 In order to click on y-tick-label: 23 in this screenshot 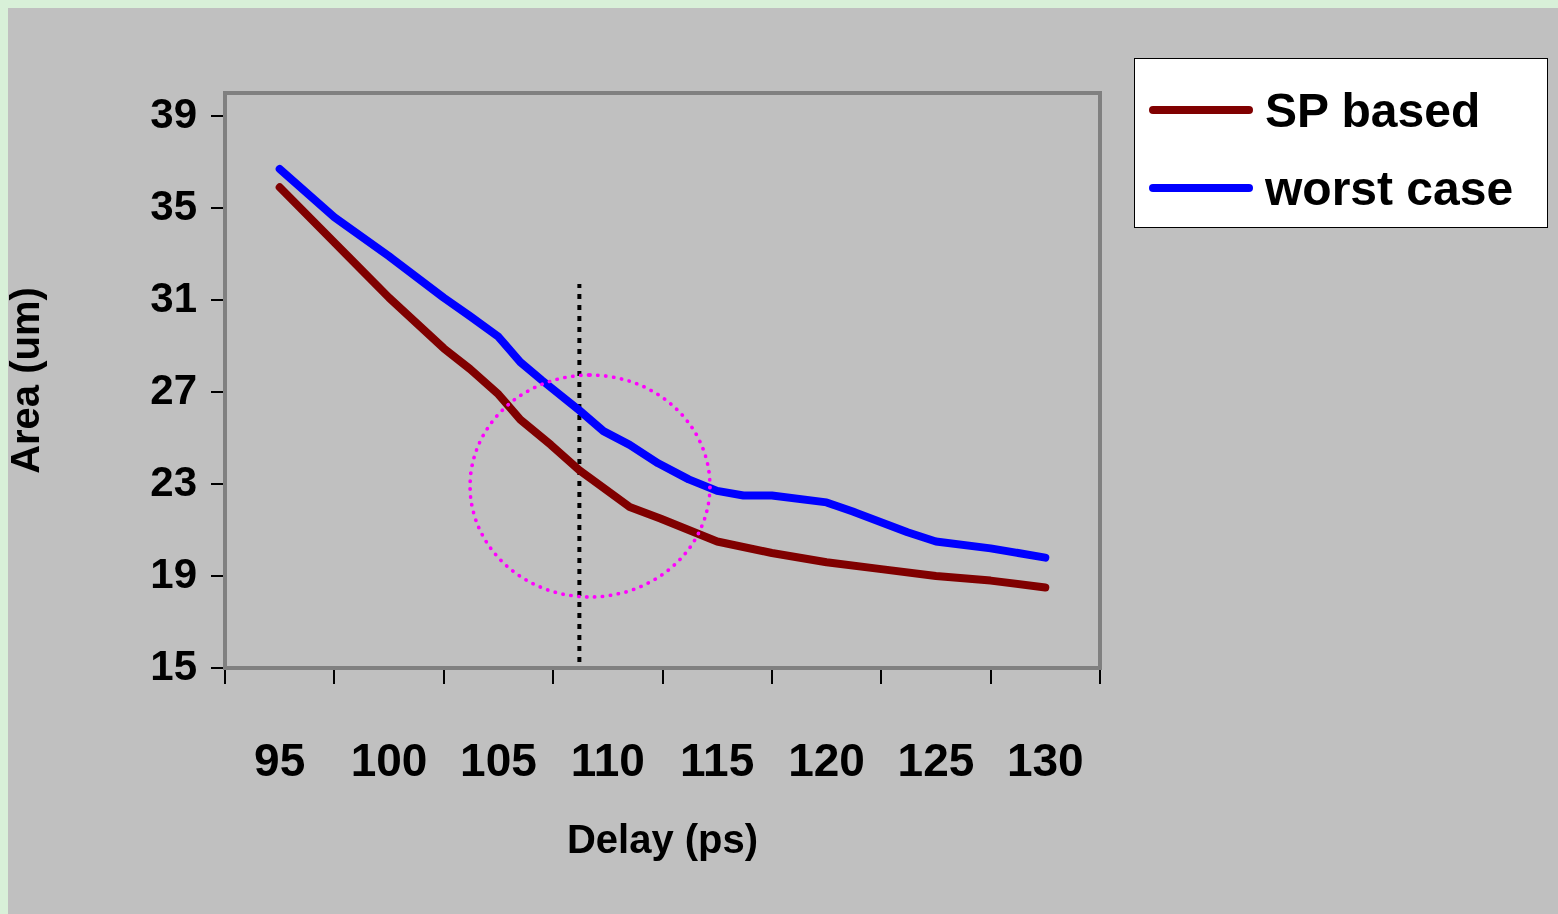, I will do `click(173, 481)`.